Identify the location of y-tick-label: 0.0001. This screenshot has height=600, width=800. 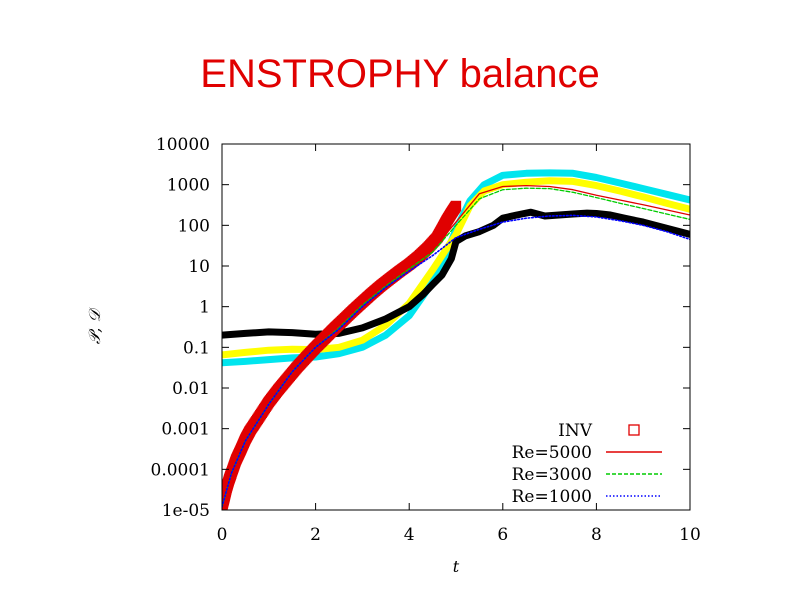
(180, 470).